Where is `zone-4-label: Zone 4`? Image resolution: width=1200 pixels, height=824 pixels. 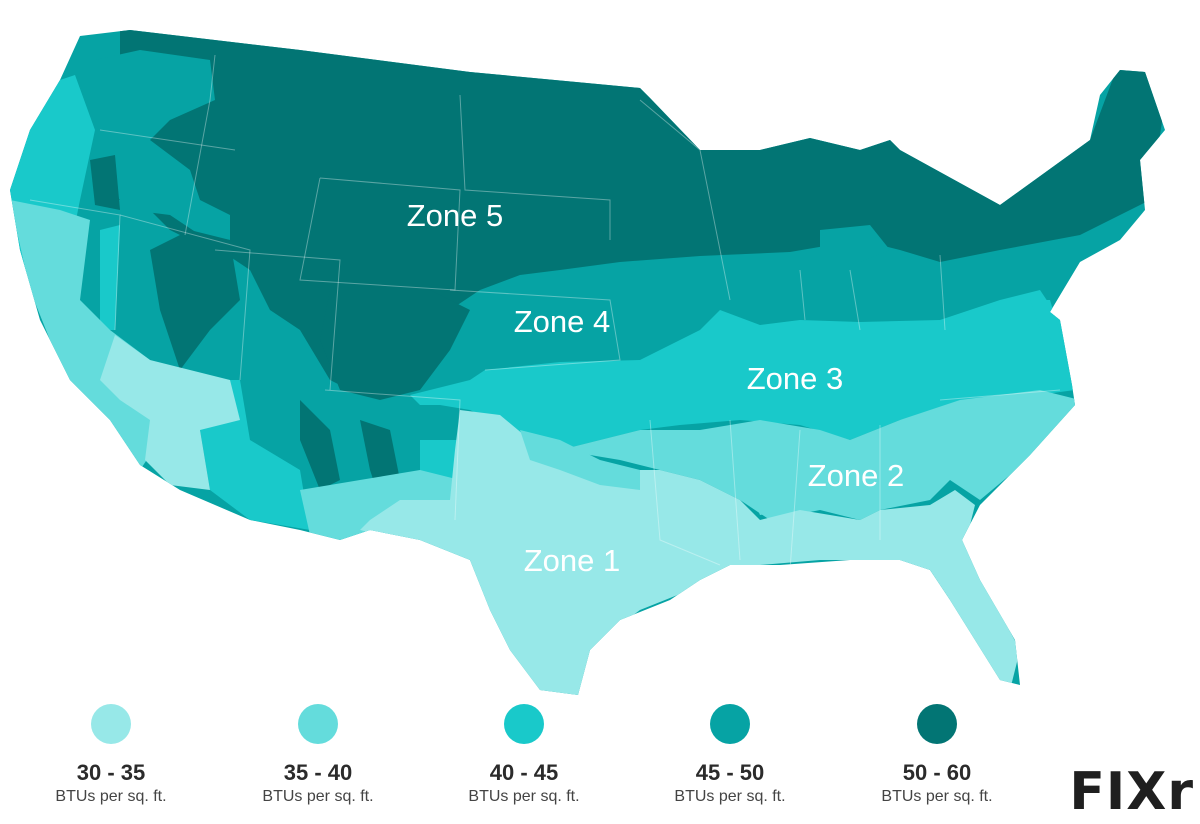 zone-4-label: Zone 4 is located at coordinates (562, 321).